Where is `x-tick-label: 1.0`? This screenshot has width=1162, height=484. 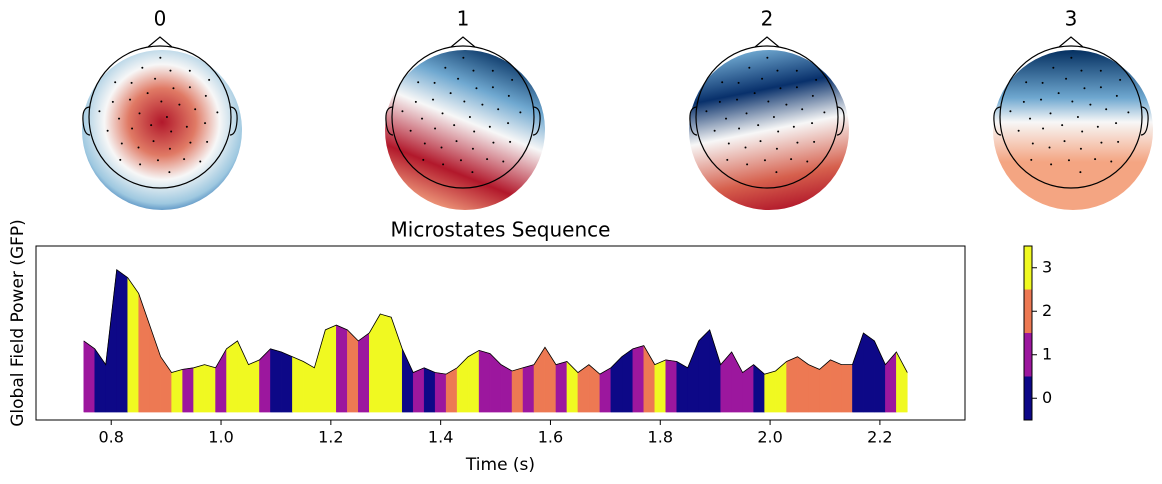 x-tick-label: 1.0 is located at coordinates (220, 437).